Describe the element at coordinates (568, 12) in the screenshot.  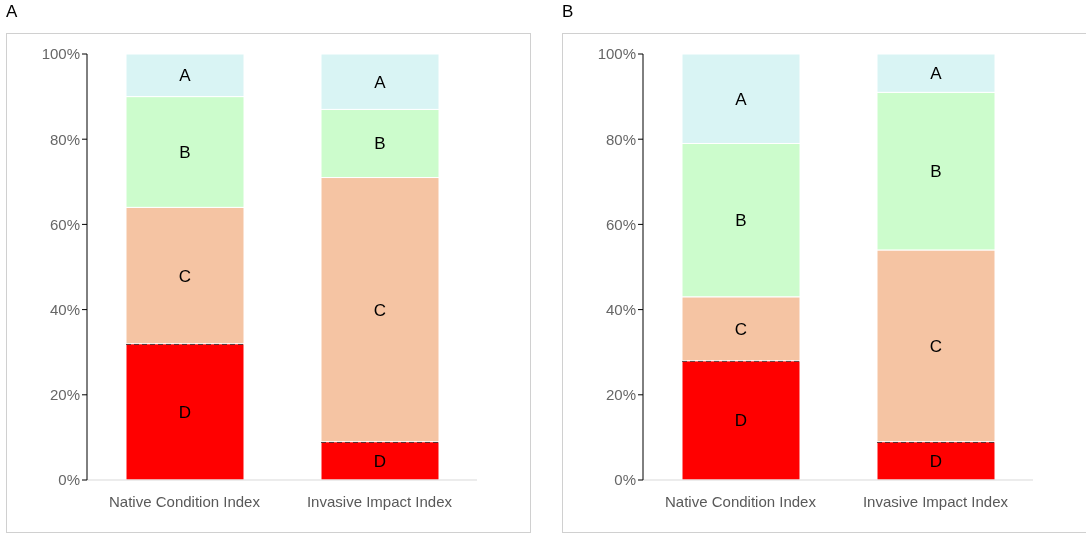
I see `chart-title: B` at that location.